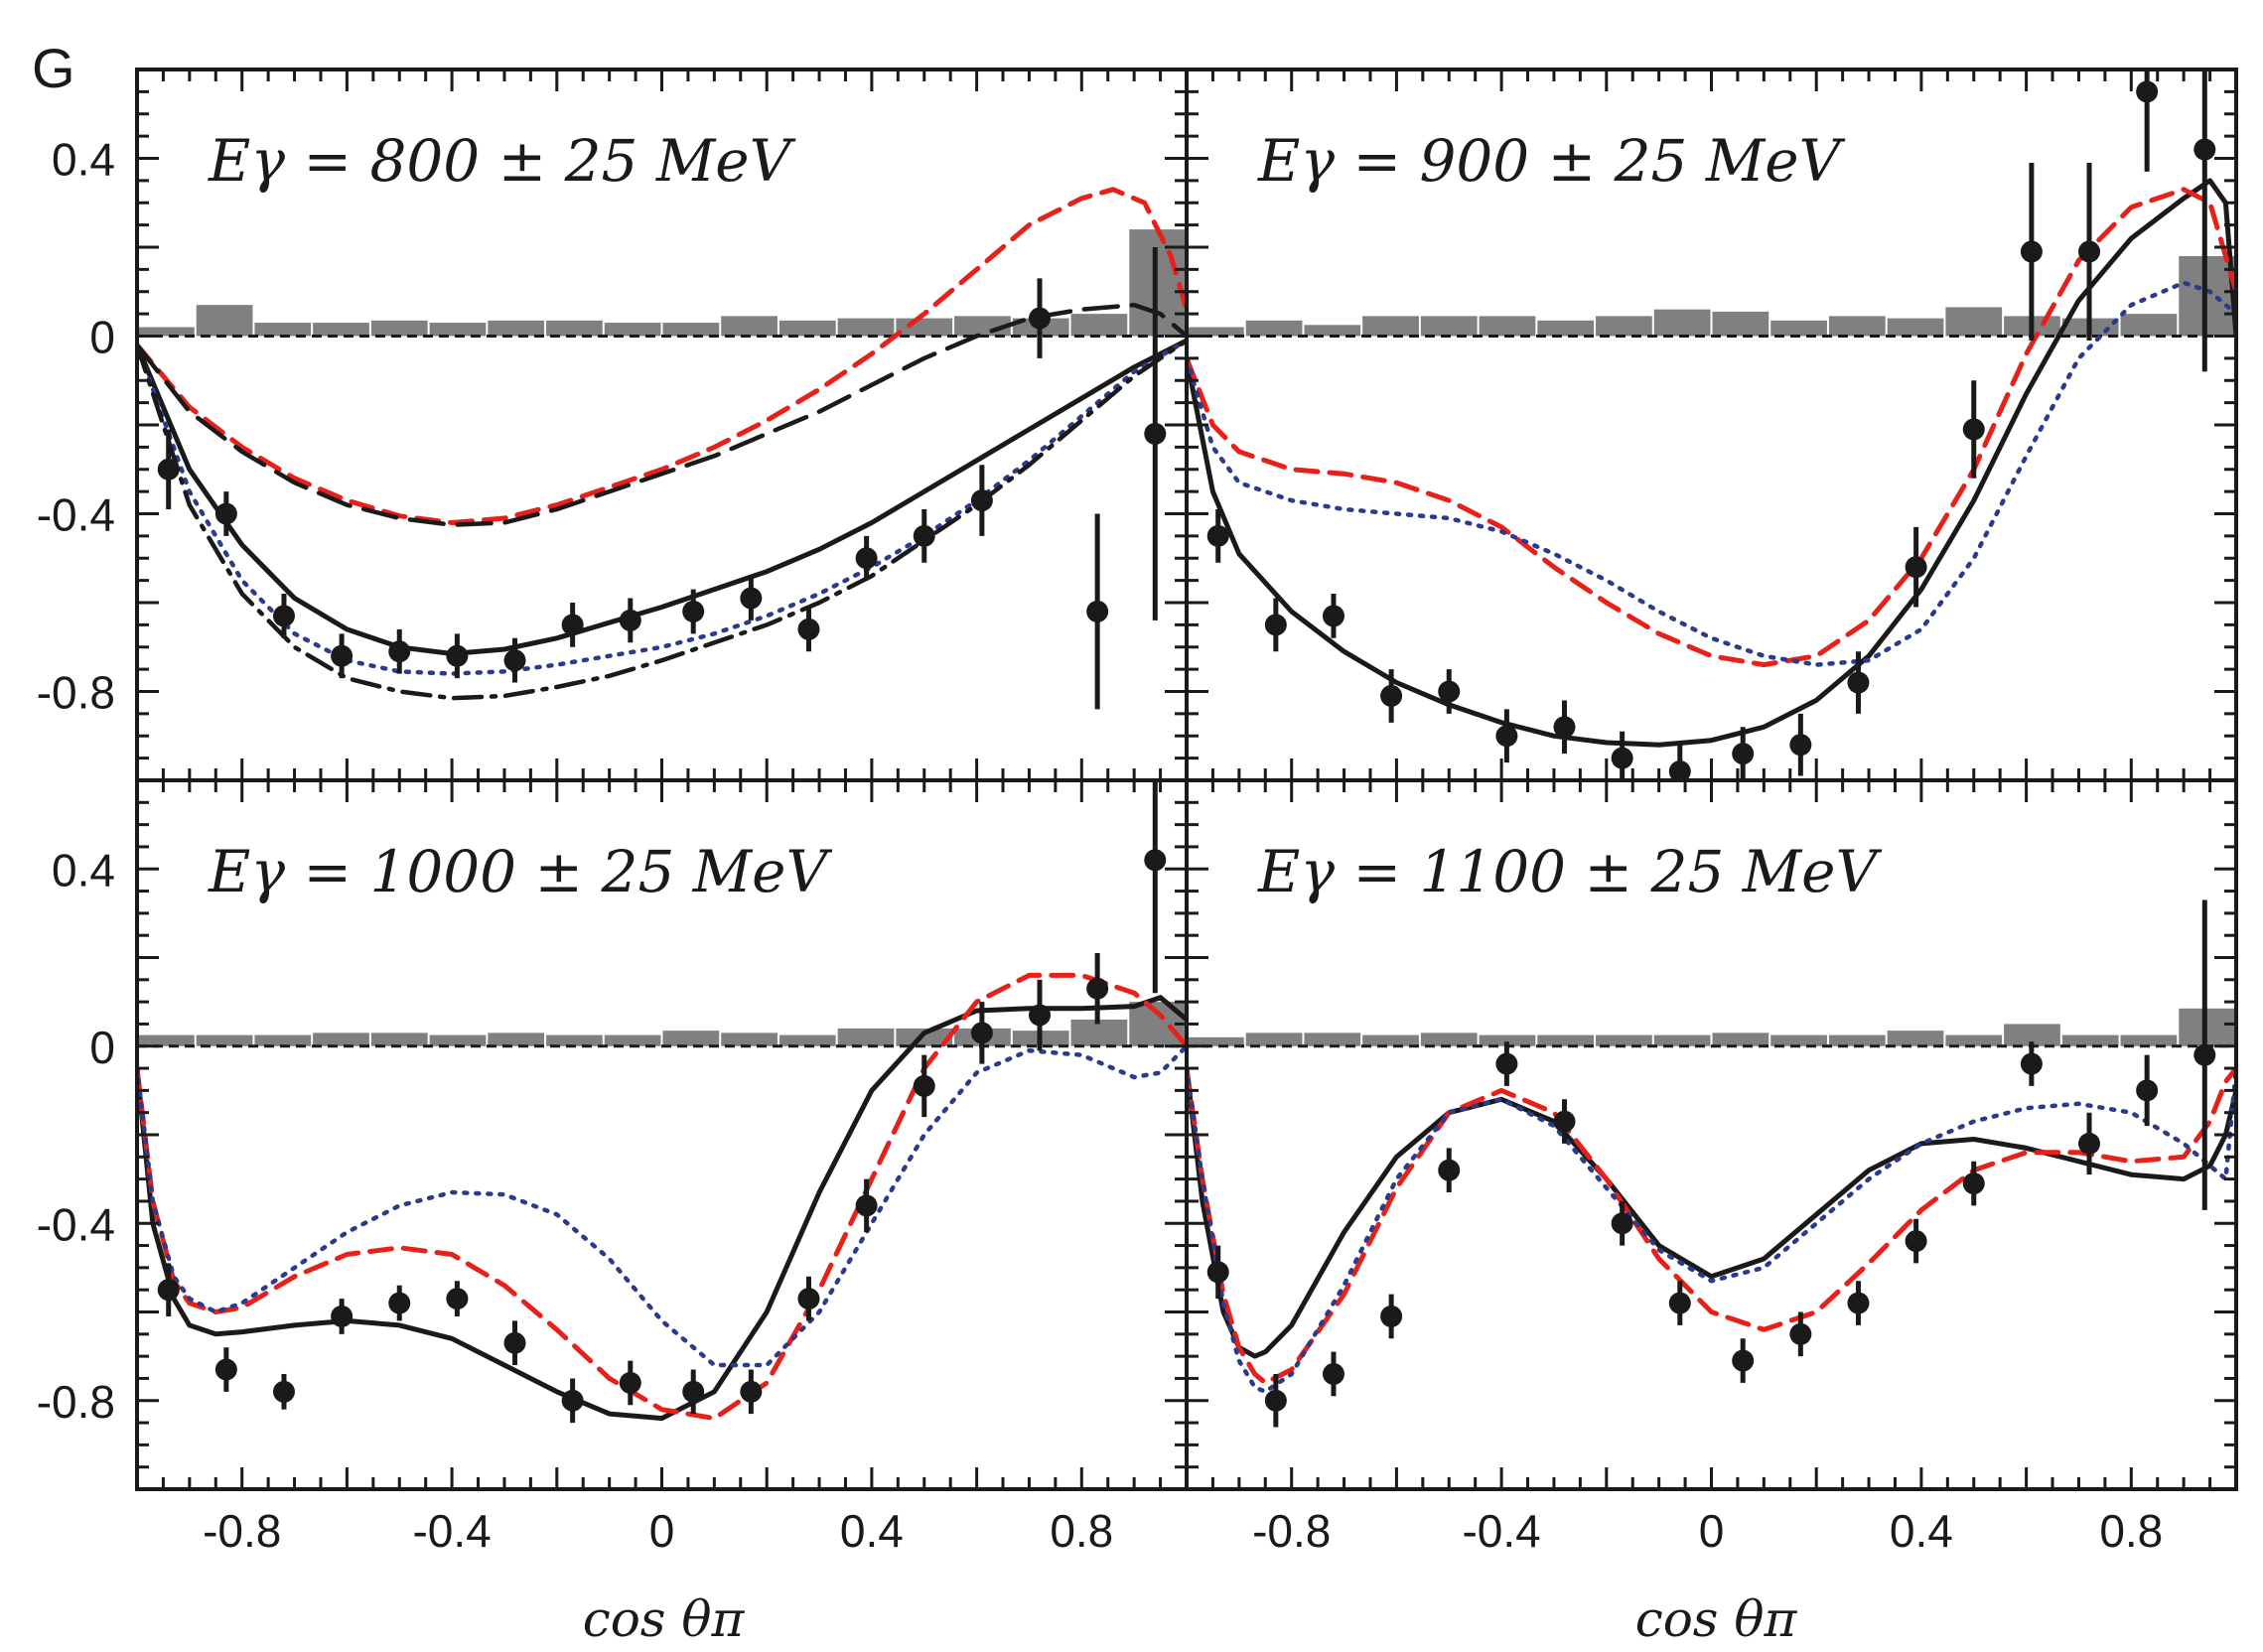 Image resolution: width=2263 pixels, height=1652 pixels. I want to click on x-axis-label-right: cos θπ, so click(1716, 1619).